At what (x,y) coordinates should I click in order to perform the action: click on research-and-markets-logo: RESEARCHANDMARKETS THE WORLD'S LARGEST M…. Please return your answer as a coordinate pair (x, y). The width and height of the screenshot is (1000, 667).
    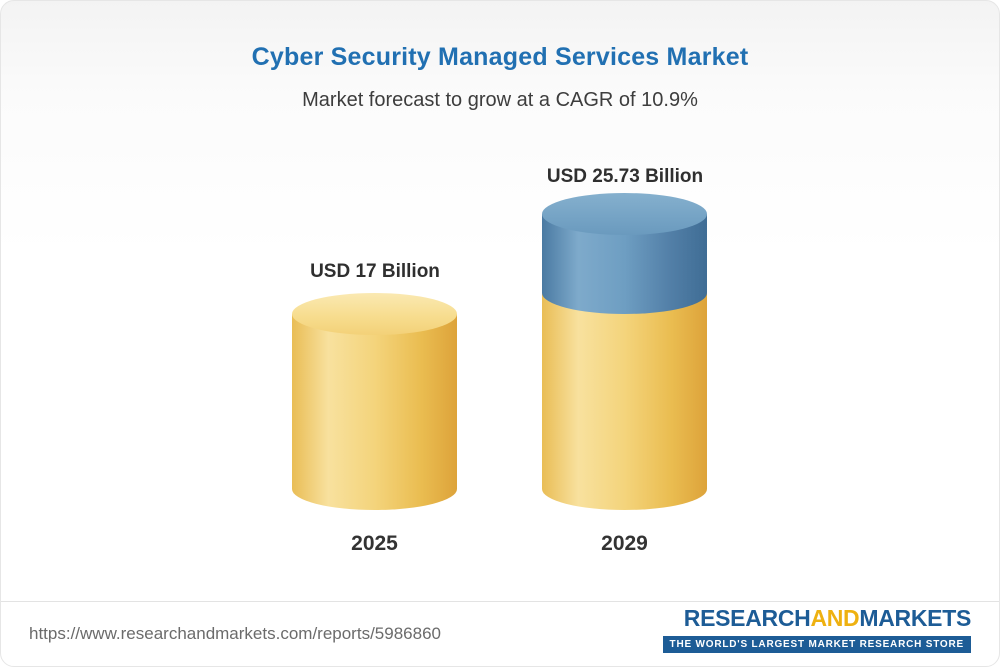
    Looking at the image, I should click on (817, 629).